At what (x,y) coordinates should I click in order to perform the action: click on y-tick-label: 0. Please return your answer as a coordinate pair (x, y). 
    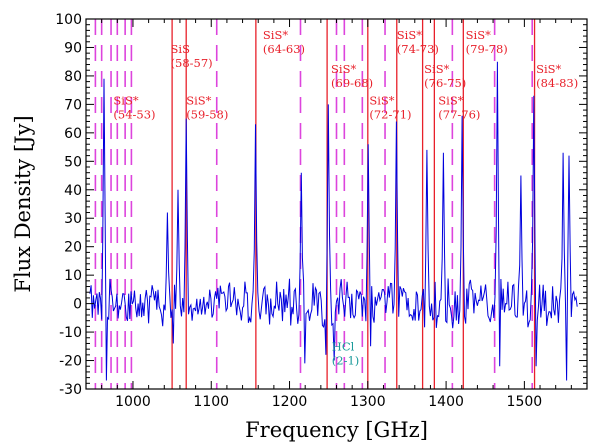
    Looking at the image, I should click on (77, 305).